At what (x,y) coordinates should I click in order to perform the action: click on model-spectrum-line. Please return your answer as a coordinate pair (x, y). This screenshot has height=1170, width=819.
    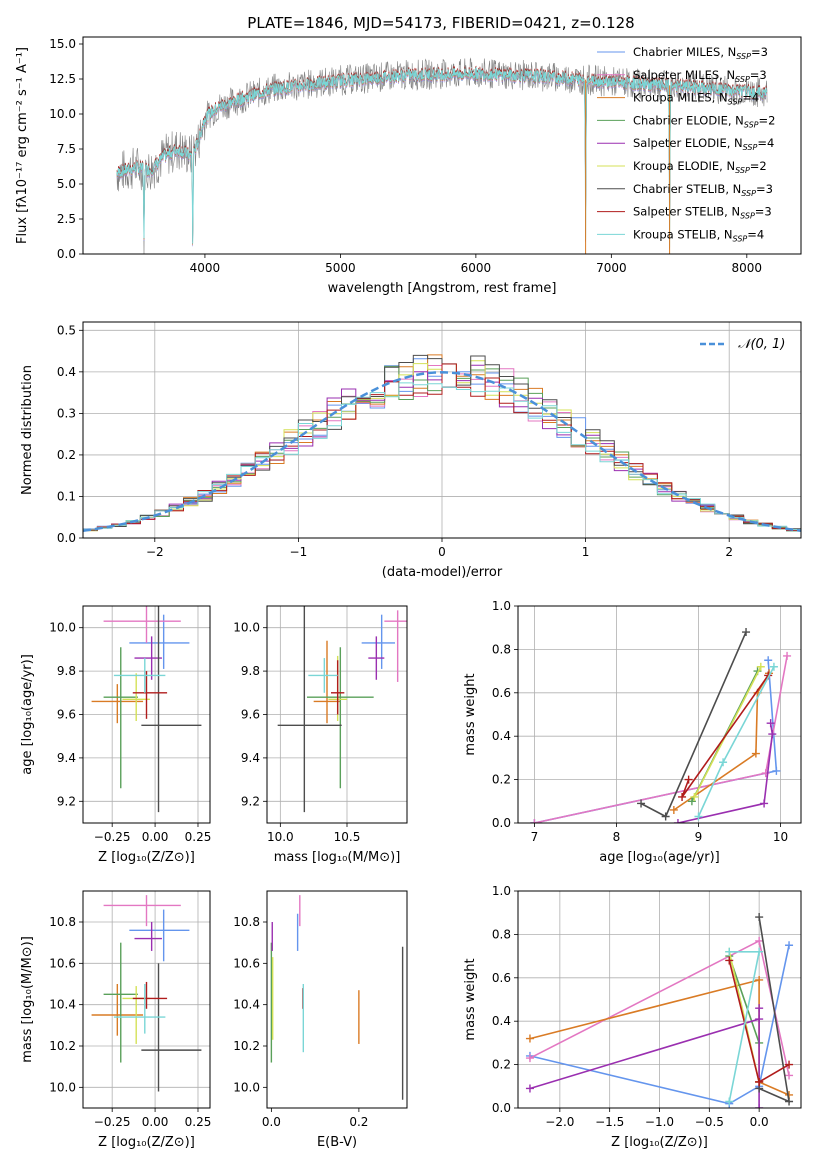
    Looking at the image, I should click on (442, 157).